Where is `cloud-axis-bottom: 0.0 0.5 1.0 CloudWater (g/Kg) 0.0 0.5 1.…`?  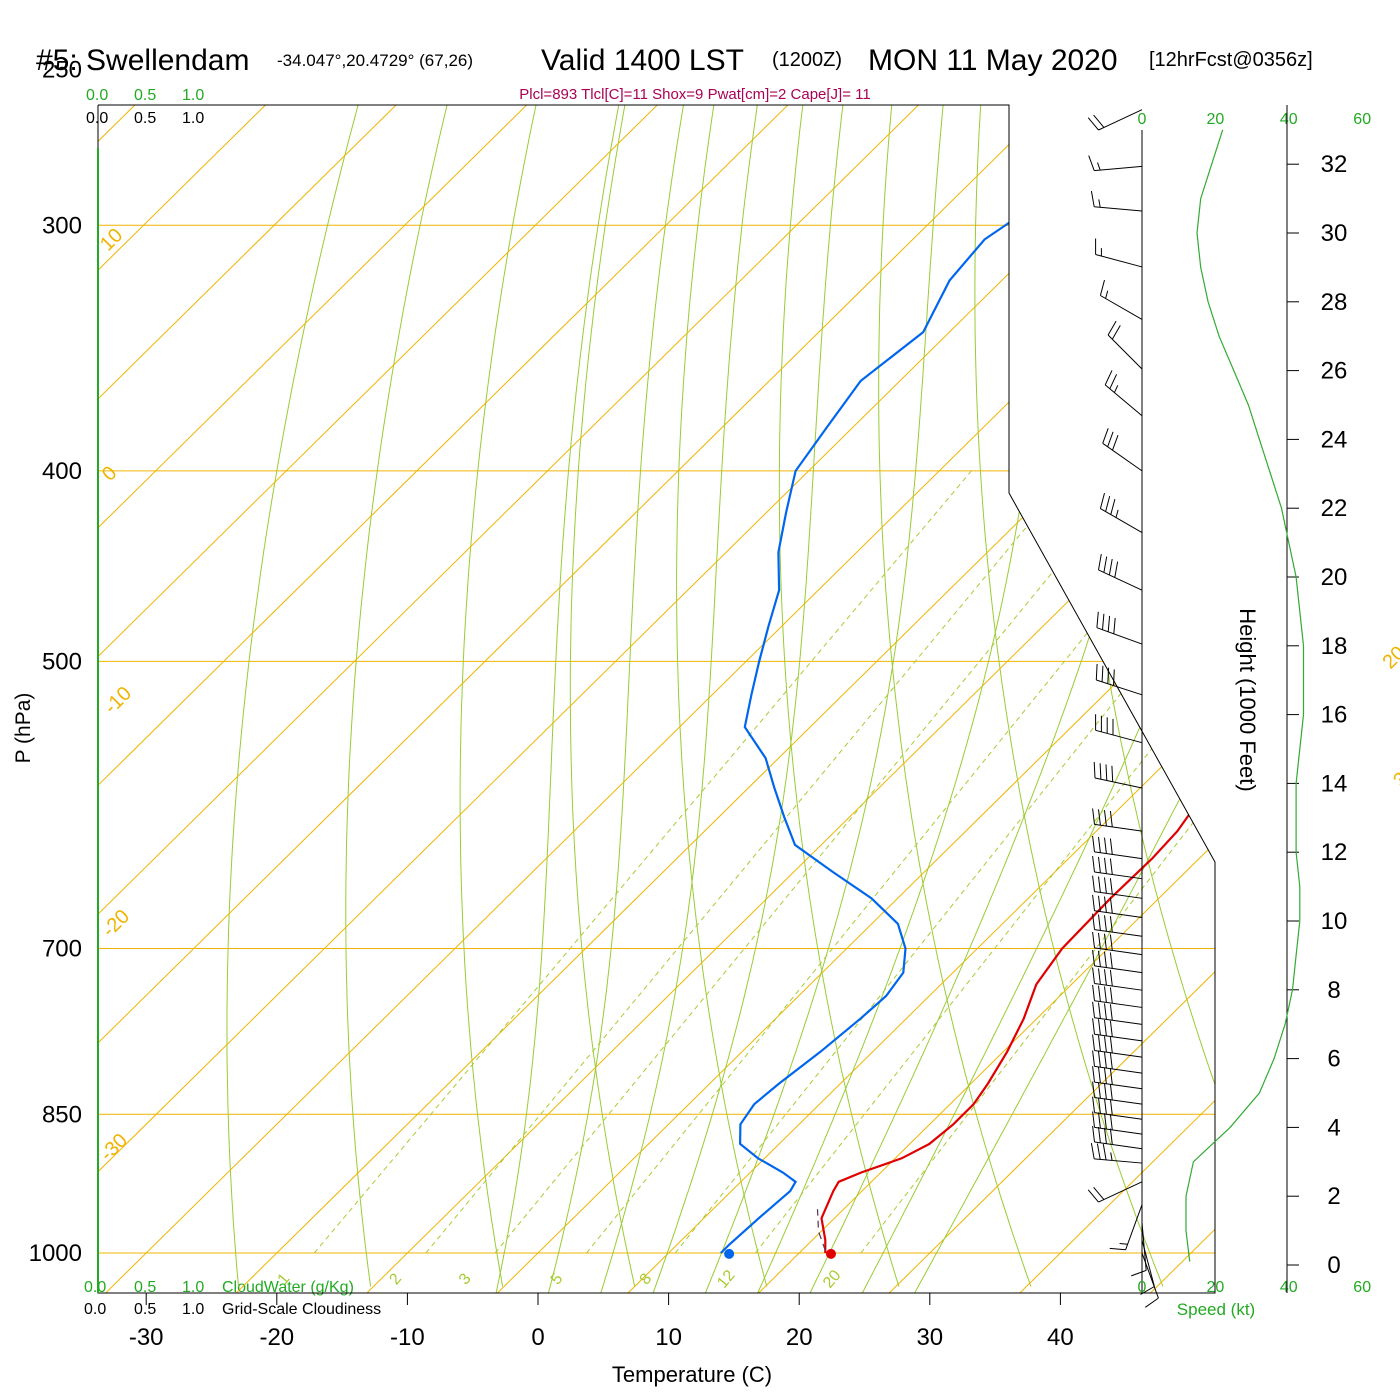 cloud-axis-bottom: 0.0 0.5 1.0 CloudWater (g/Kg) 0.0 0.5 1.… is located at coordinates (232, 1298).